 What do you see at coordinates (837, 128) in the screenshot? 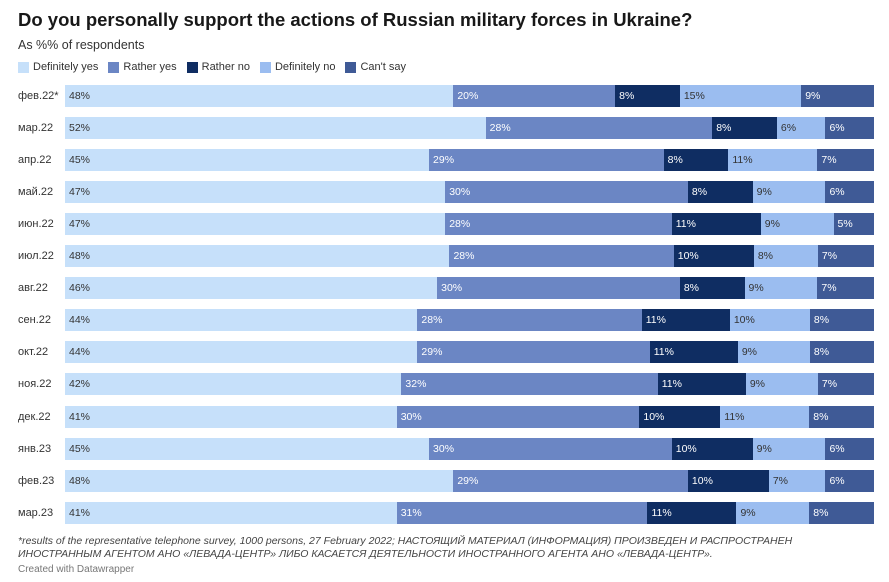
I see `data-label: 6%` at bounding box center [837, 128].